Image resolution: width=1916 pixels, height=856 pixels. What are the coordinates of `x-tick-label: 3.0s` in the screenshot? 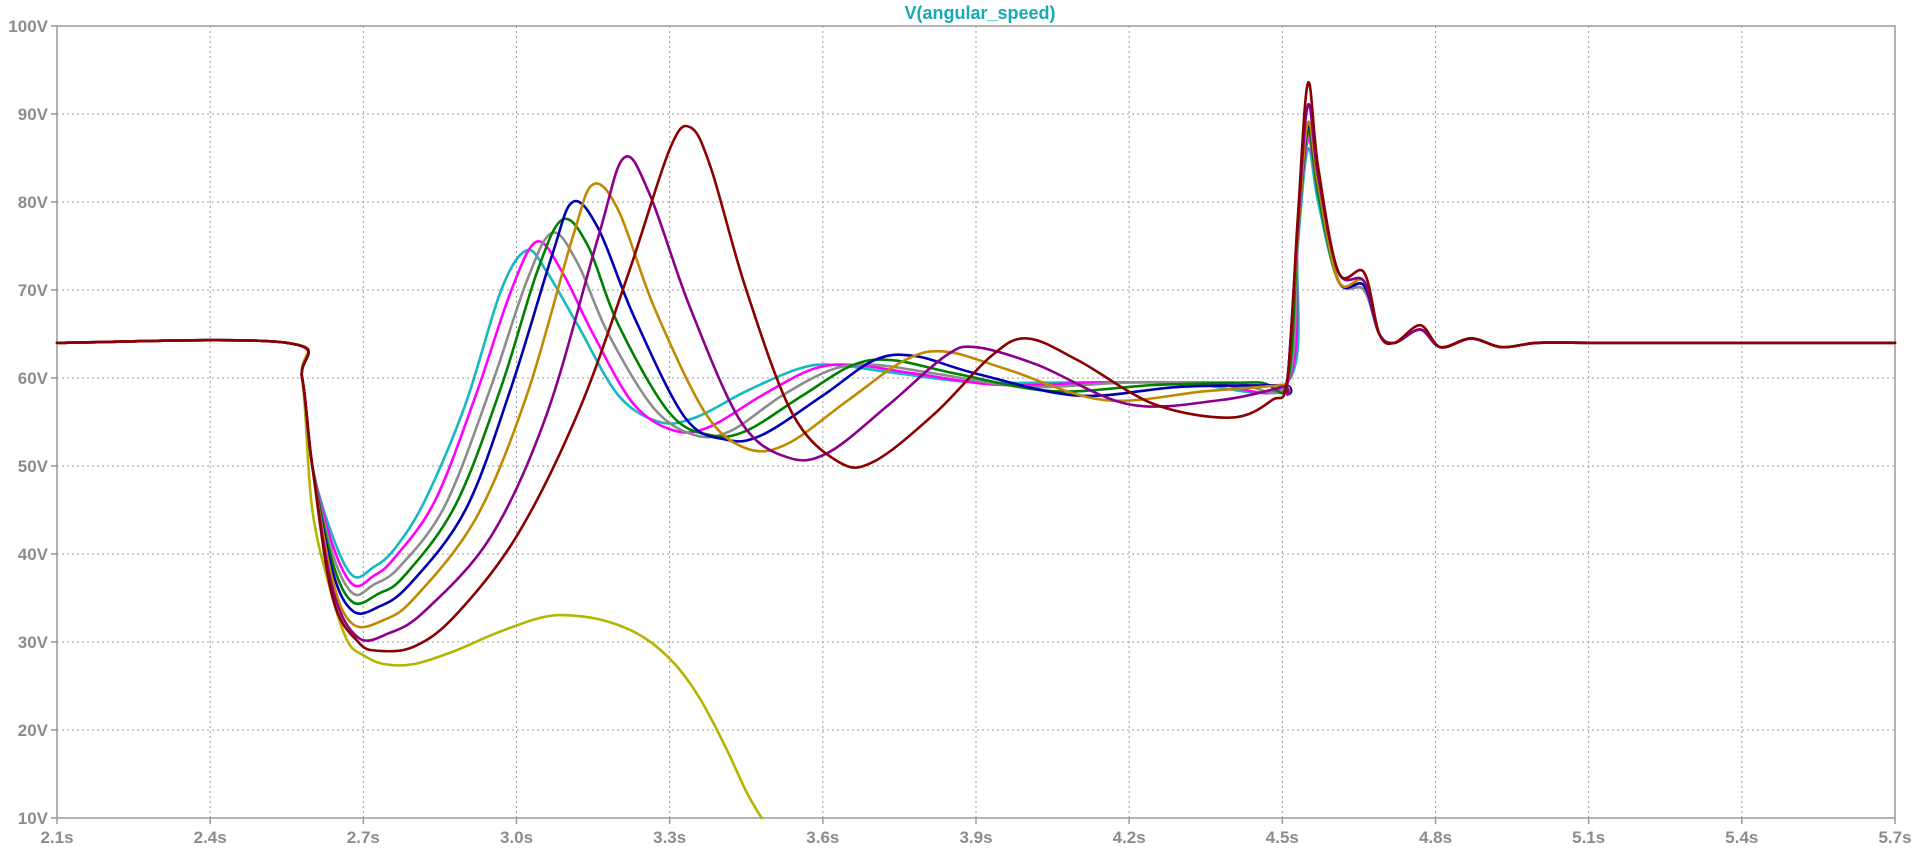 It's located at (516, 837).